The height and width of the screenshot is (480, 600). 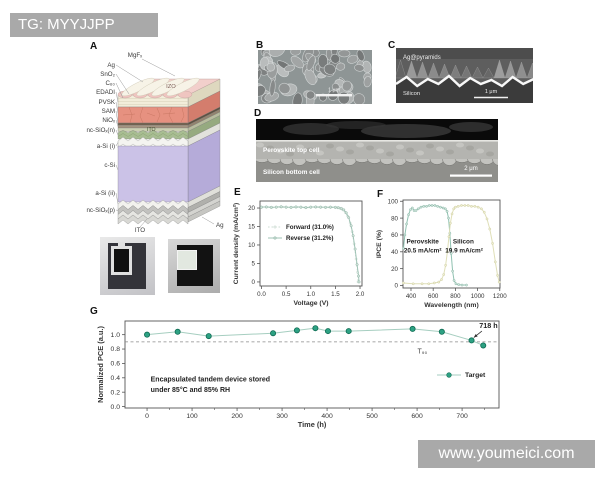 I want to click on y-tick-label: 40, so click(x=394, y=252).